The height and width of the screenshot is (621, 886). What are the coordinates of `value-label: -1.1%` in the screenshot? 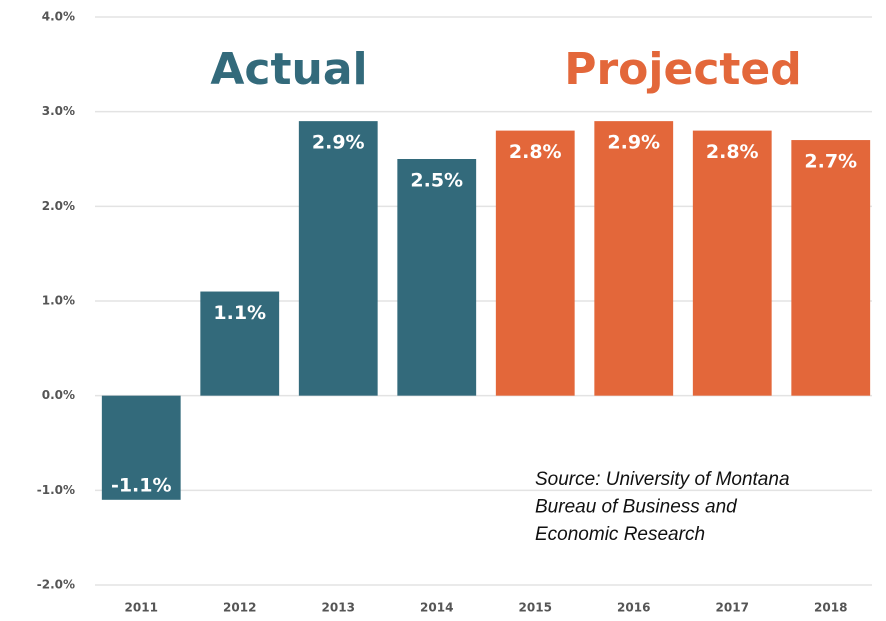 It's located at (141, 485).